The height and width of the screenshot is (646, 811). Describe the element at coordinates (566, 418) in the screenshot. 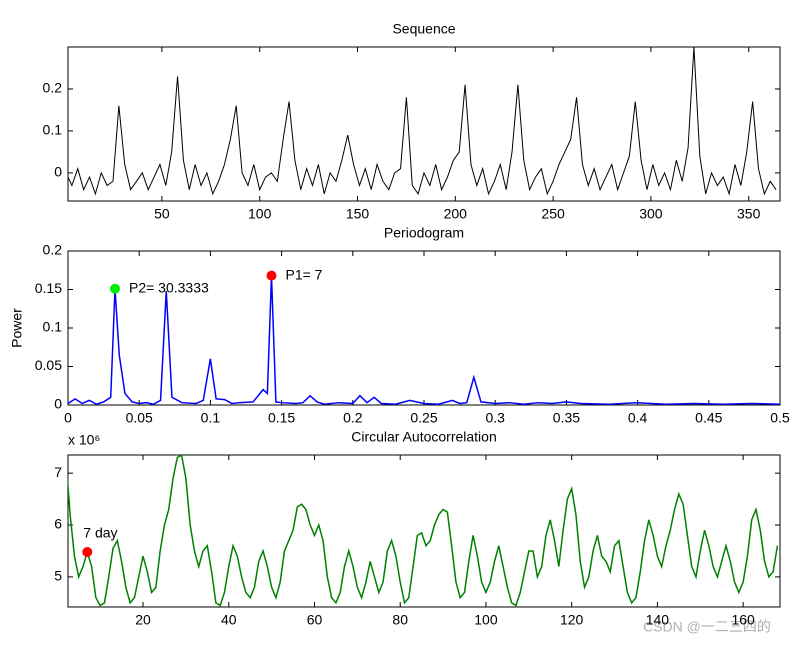

I see `x-tick-label: 0.35` at that location.